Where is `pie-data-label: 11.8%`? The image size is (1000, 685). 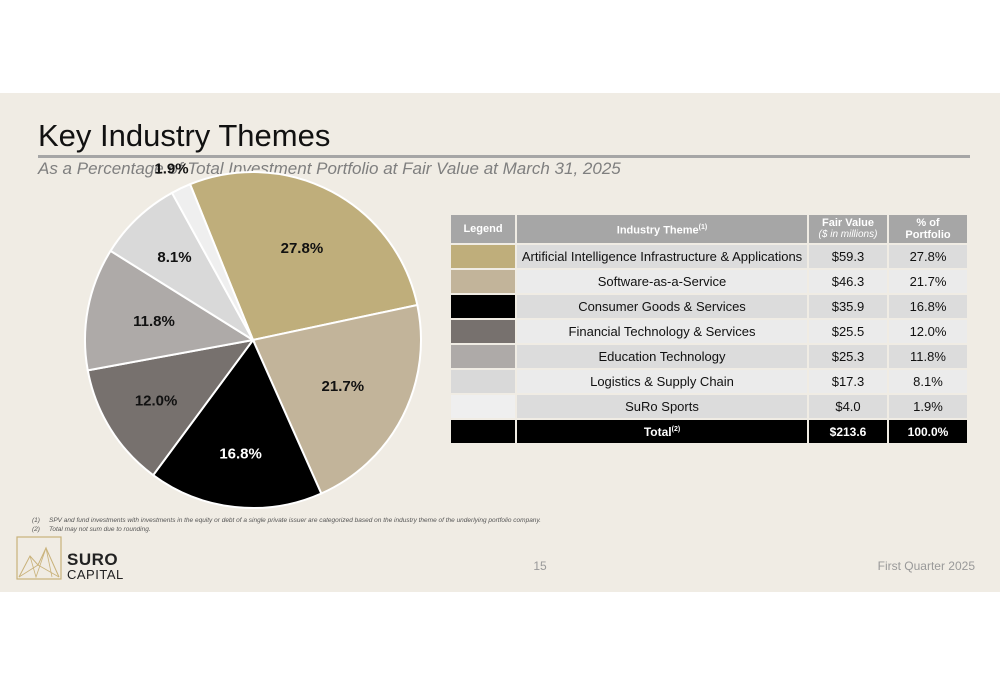
pie-data-label: 11.8% is located at coordinates (154, 321).